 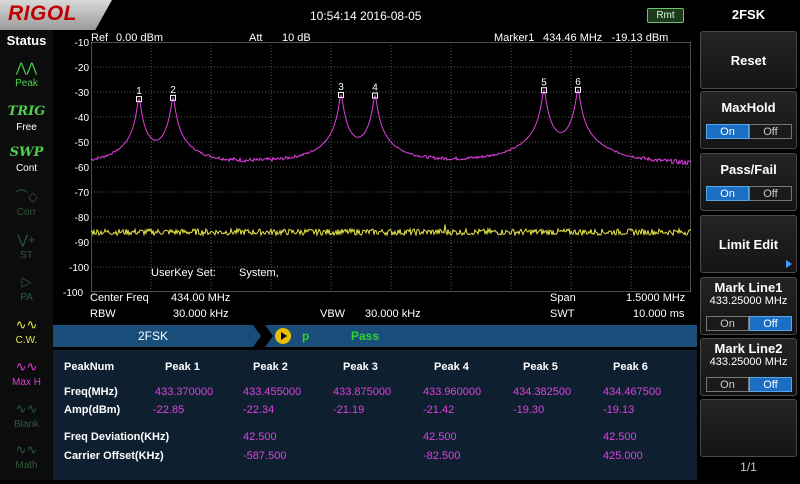 I want to click on offset-cell: -82.500, so click(x=442, y=456).